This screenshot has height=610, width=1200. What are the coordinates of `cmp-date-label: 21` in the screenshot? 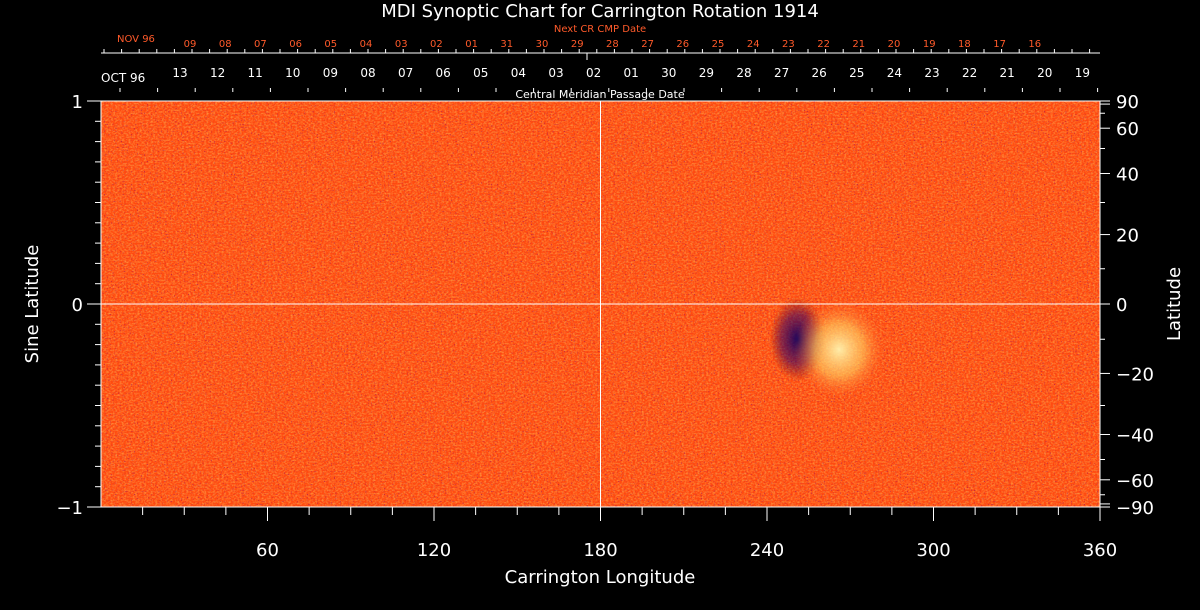 It's located at (1007, 73).